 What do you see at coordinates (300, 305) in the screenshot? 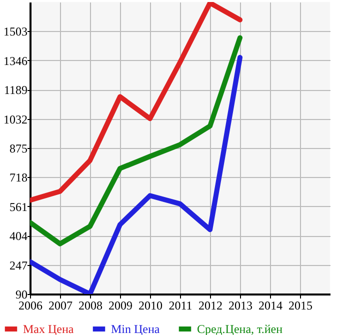
I see `x-tick-label: 2015` at bounding box center [300, 305].